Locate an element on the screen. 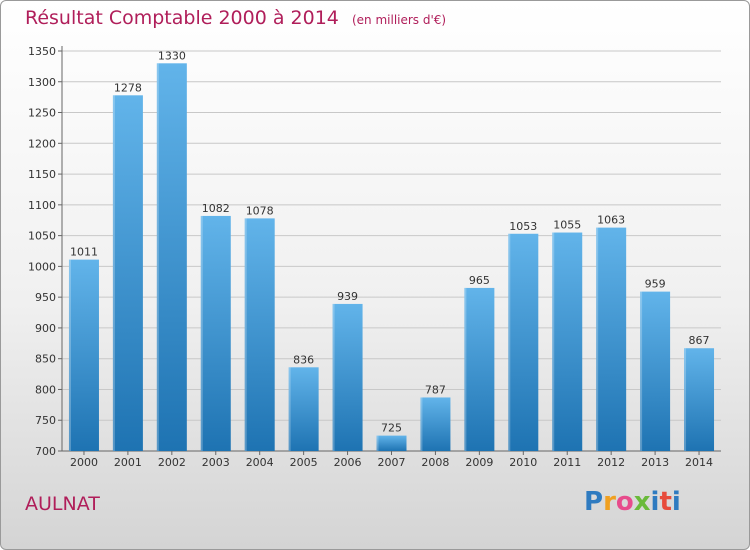 The width and height of the screenshot is (750, 550). y-tick-label: 1300 is located at coordinates (42, 82).